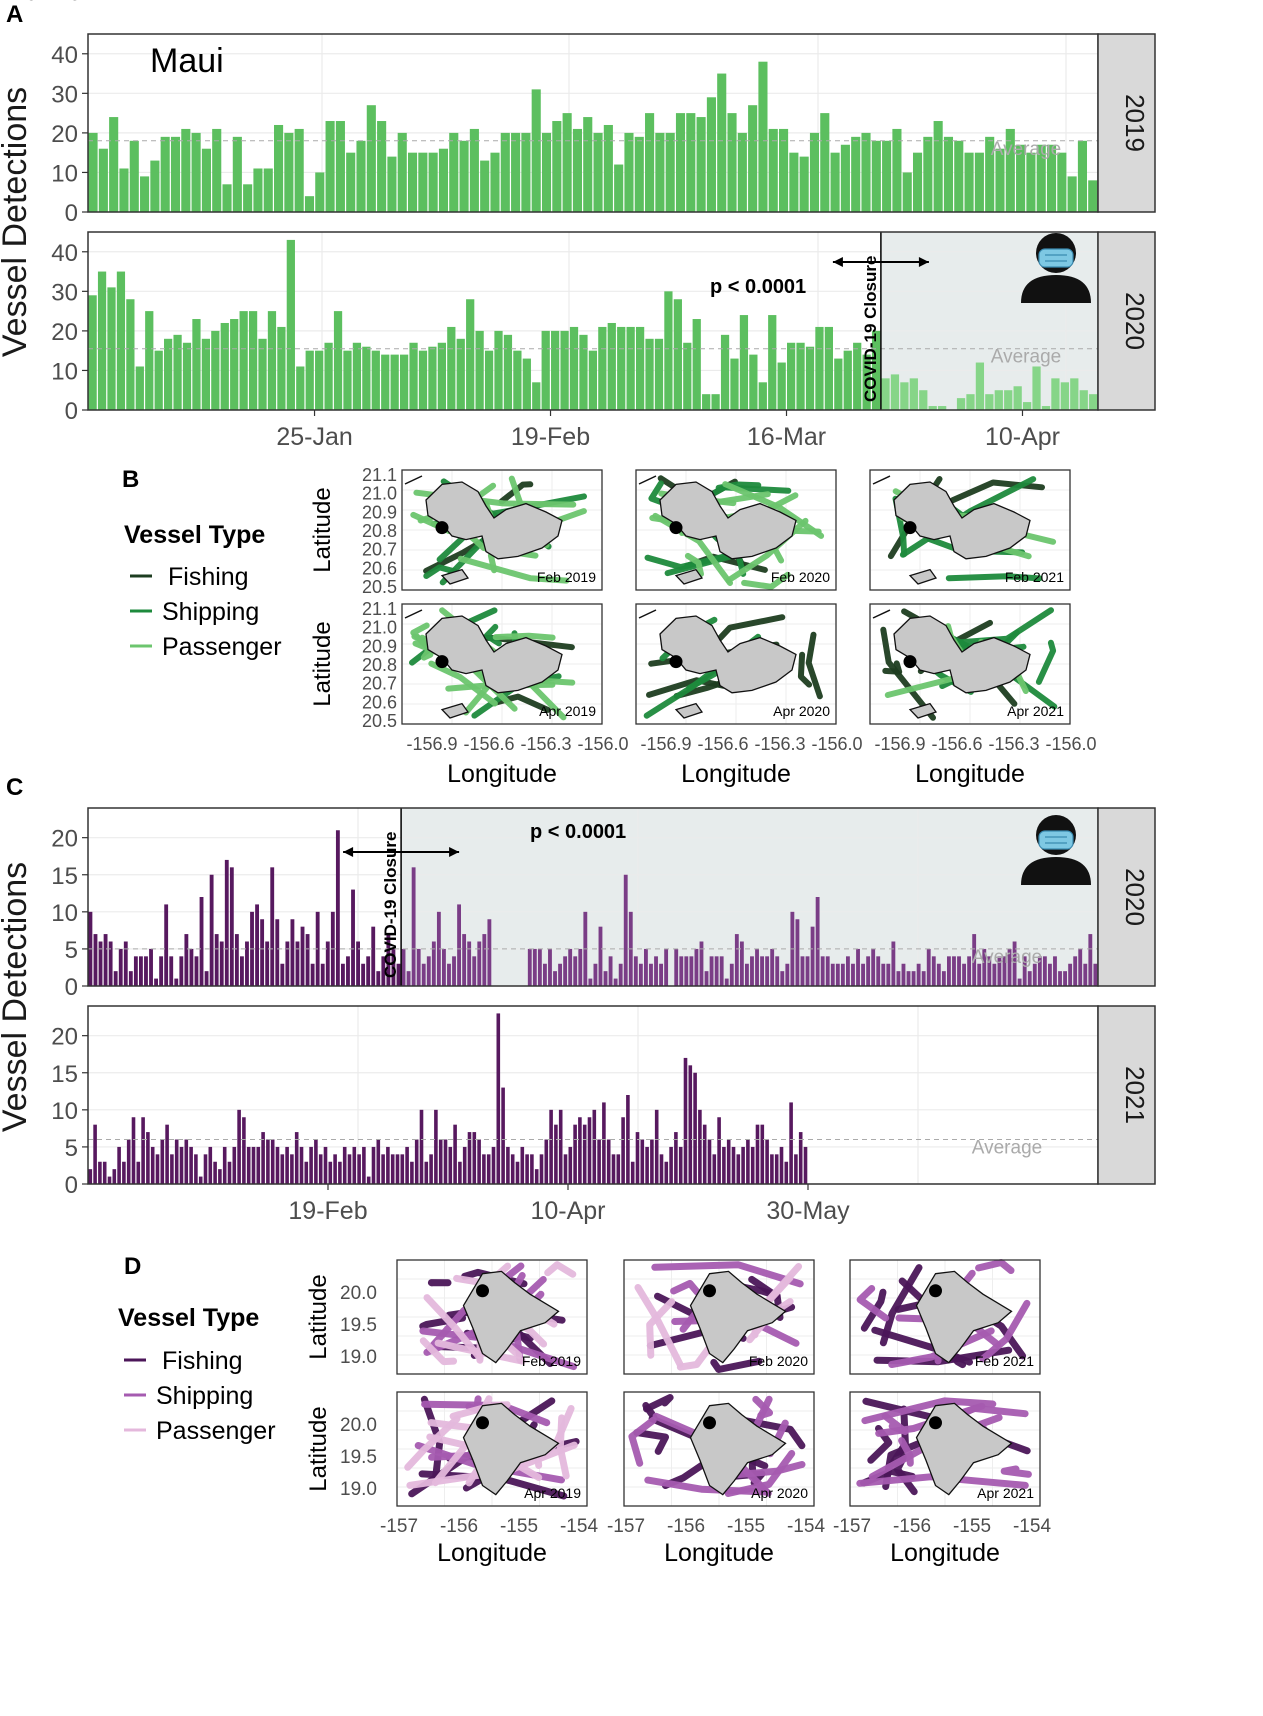  Describe the element at coordinates (210, 612) in the screenshot. I see `legend-label: Shipping` at that location.